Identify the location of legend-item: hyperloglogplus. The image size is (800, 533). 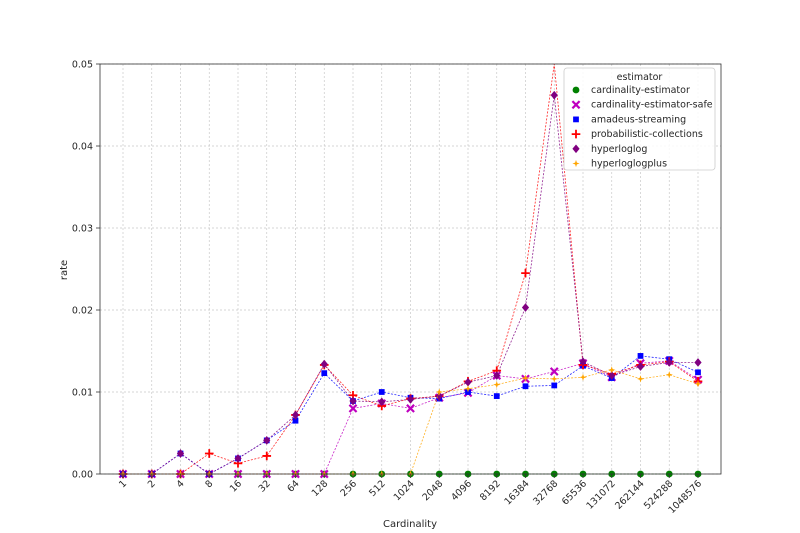
(619, 164).